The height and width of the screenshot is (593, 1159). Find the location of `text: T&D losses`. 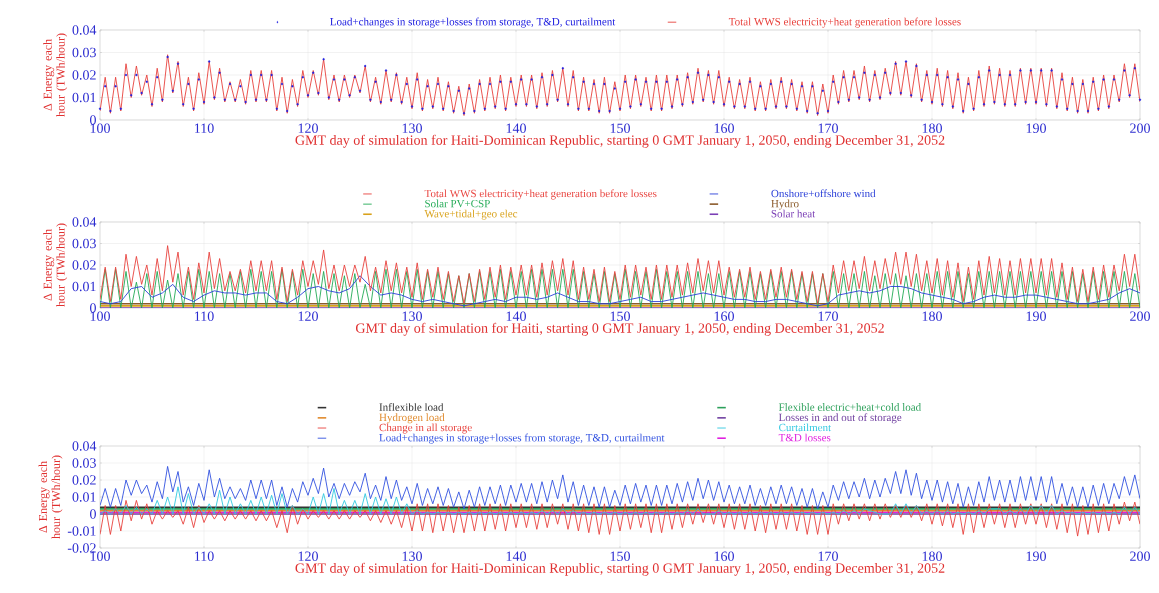

text: T&D losses is located at coordinates (804, 437).